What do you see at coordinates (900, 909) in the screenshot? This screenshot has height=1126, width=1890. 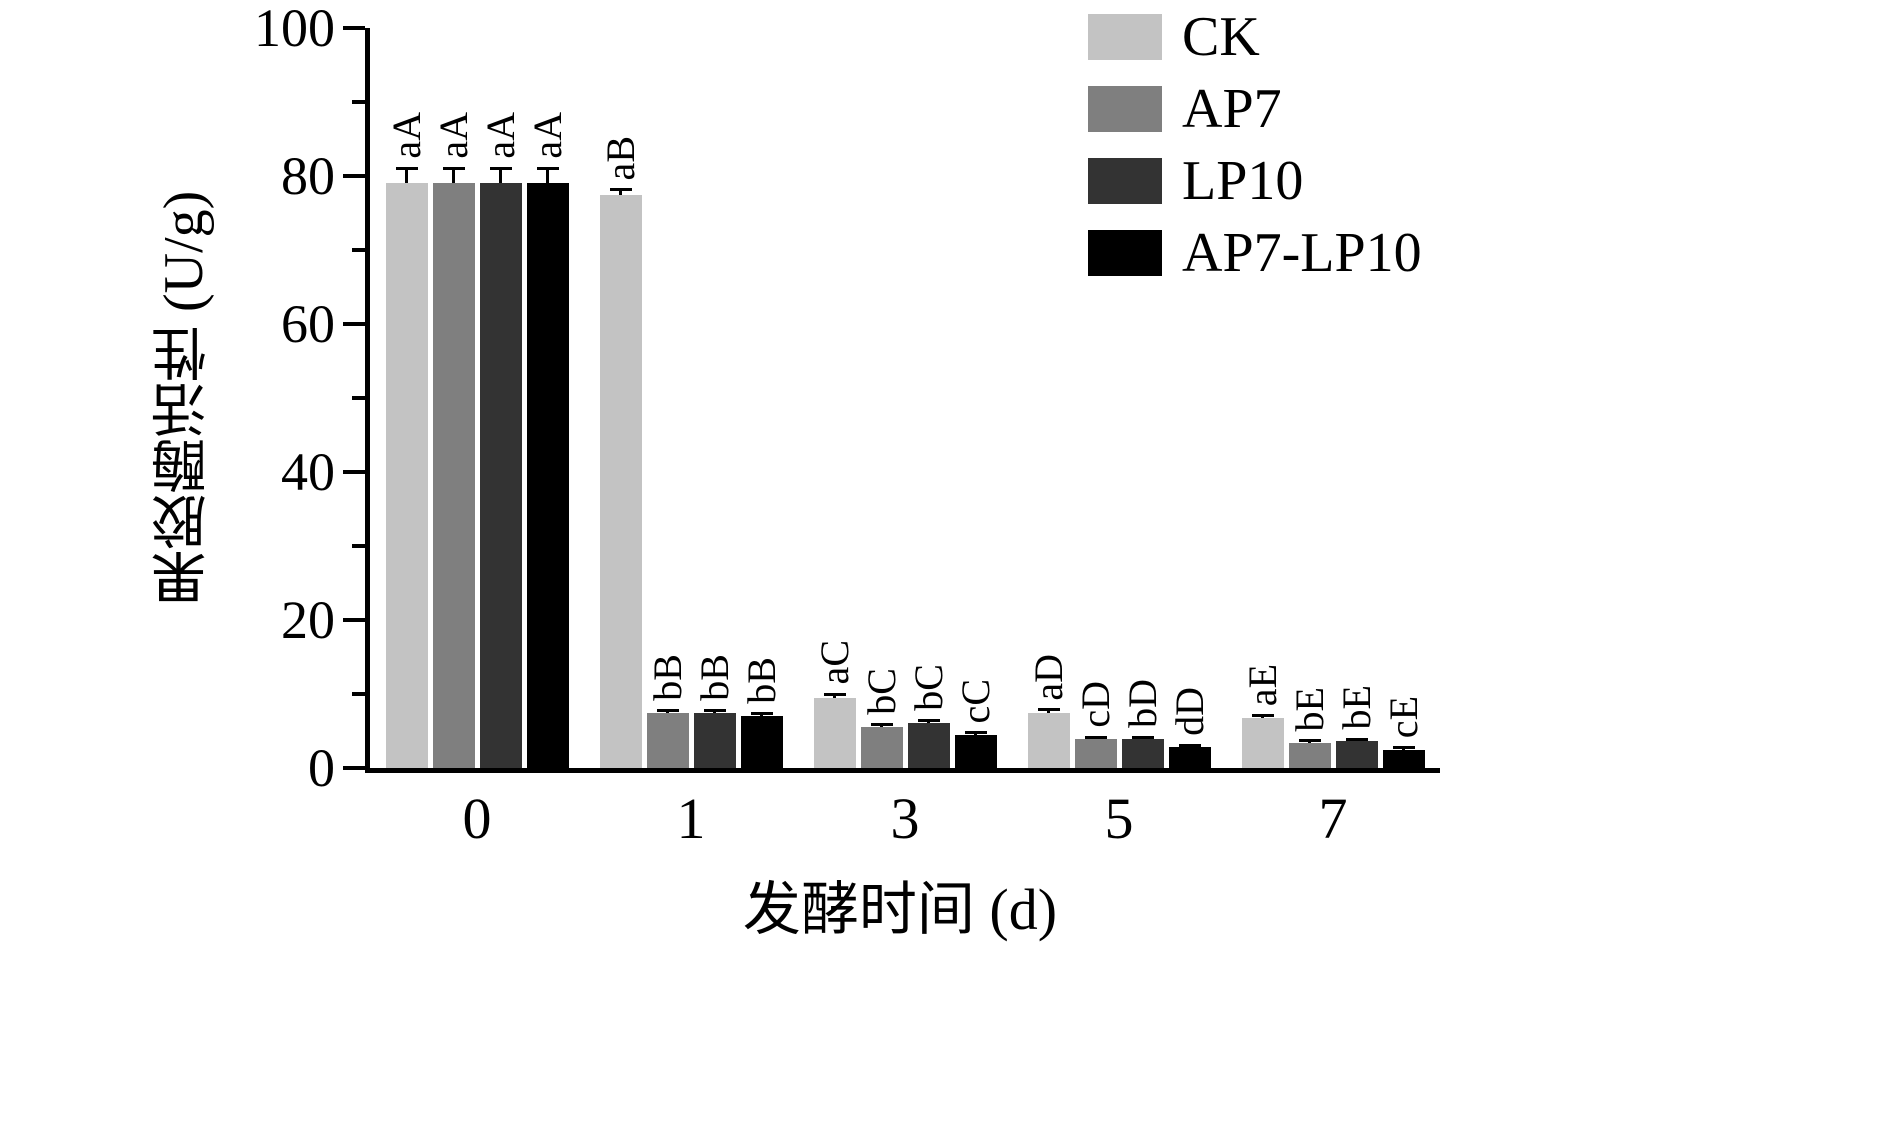 I see `x-axis-label: 发酵时间 (d)` at bounding box center [900, 909].